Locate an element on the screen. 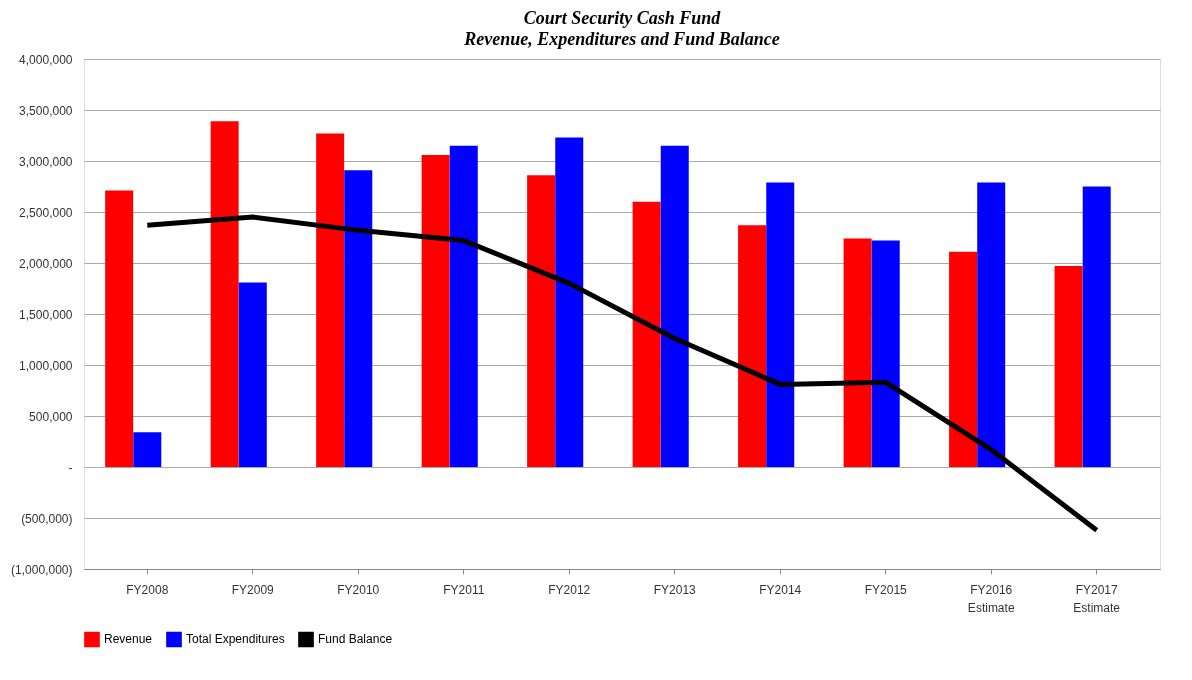 This screenshot has width=1192, height=680. legend-label: Revenue is located at coordinates (128, 639).